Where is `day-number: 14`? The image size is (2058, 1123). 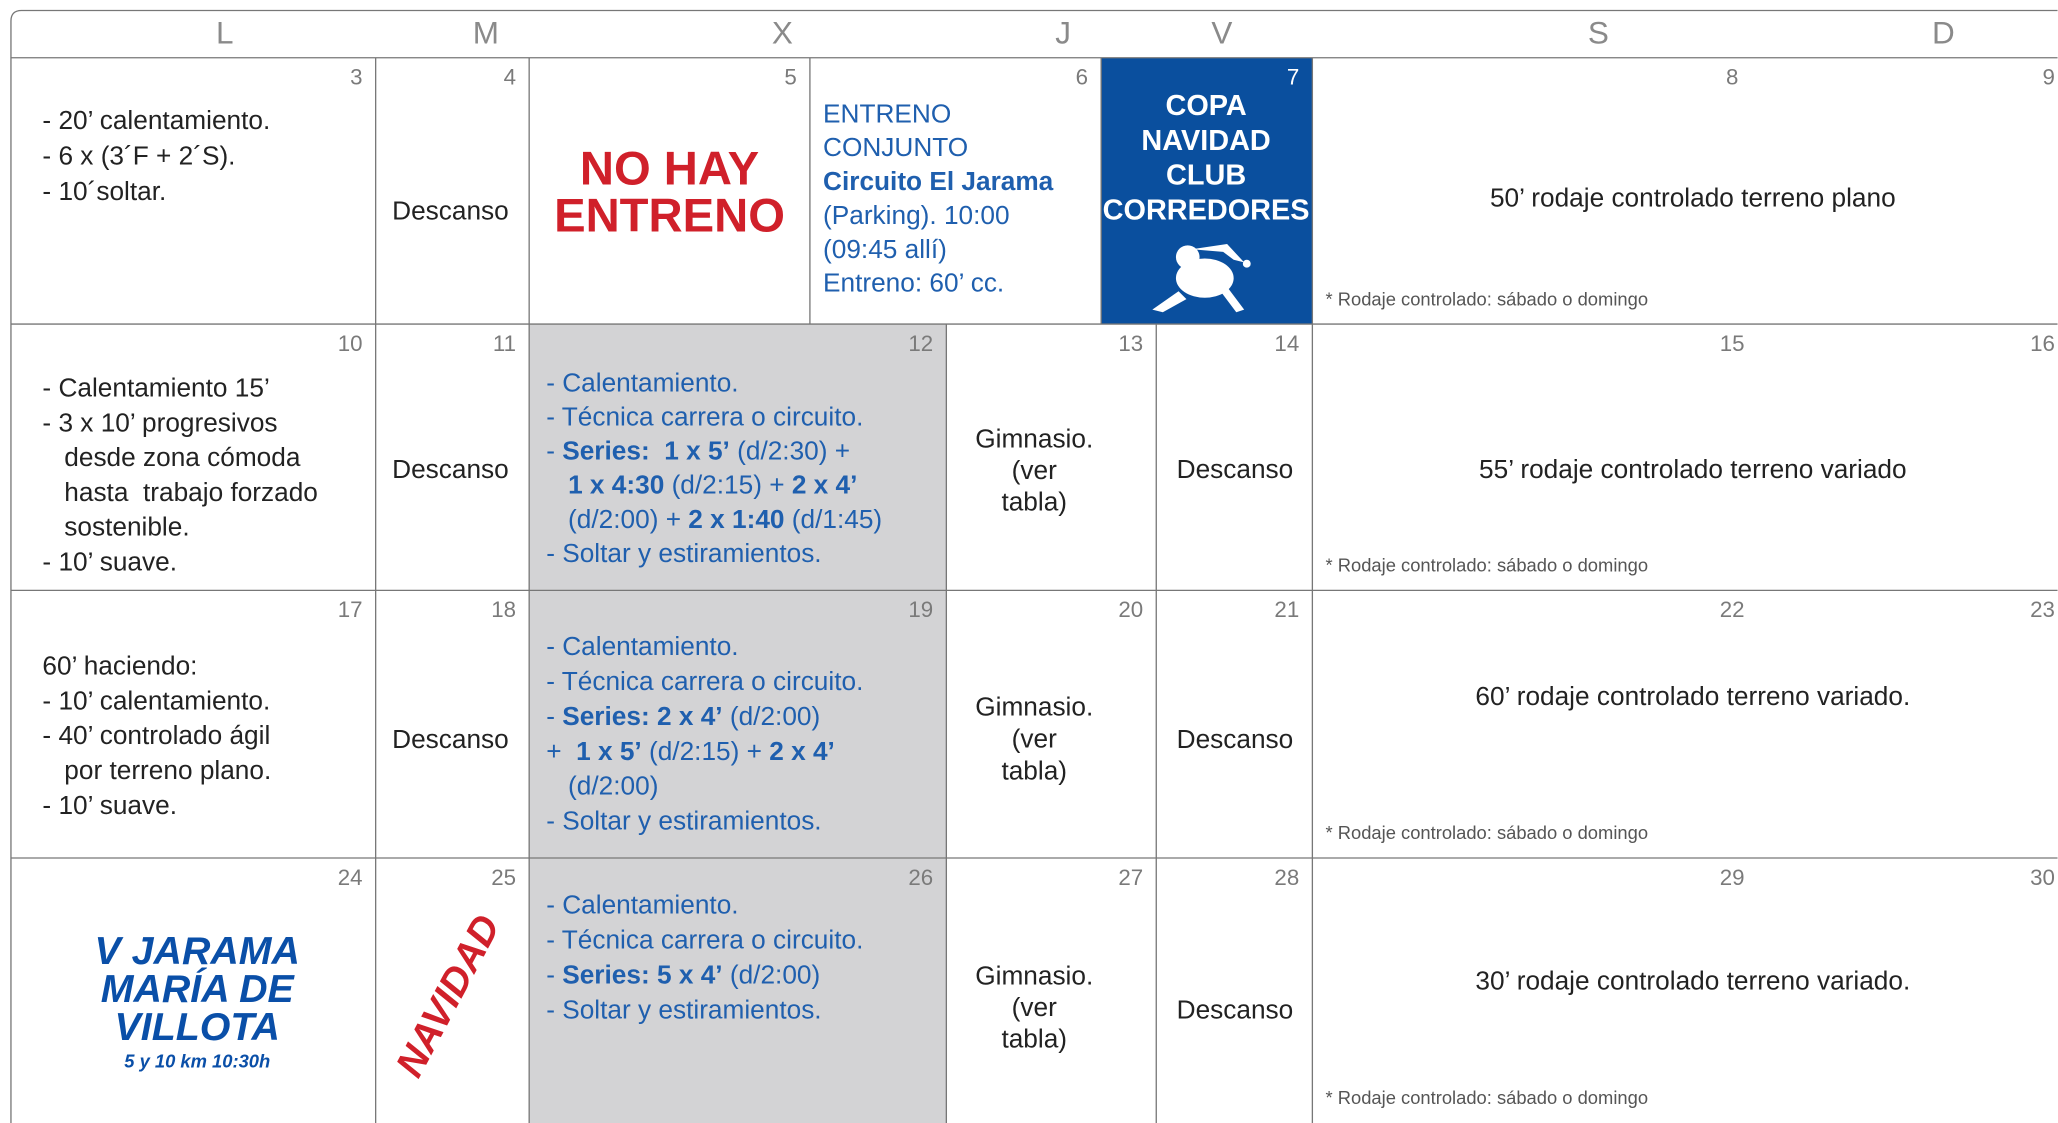
day-number: 14 is located at coordinates (1286, 343).